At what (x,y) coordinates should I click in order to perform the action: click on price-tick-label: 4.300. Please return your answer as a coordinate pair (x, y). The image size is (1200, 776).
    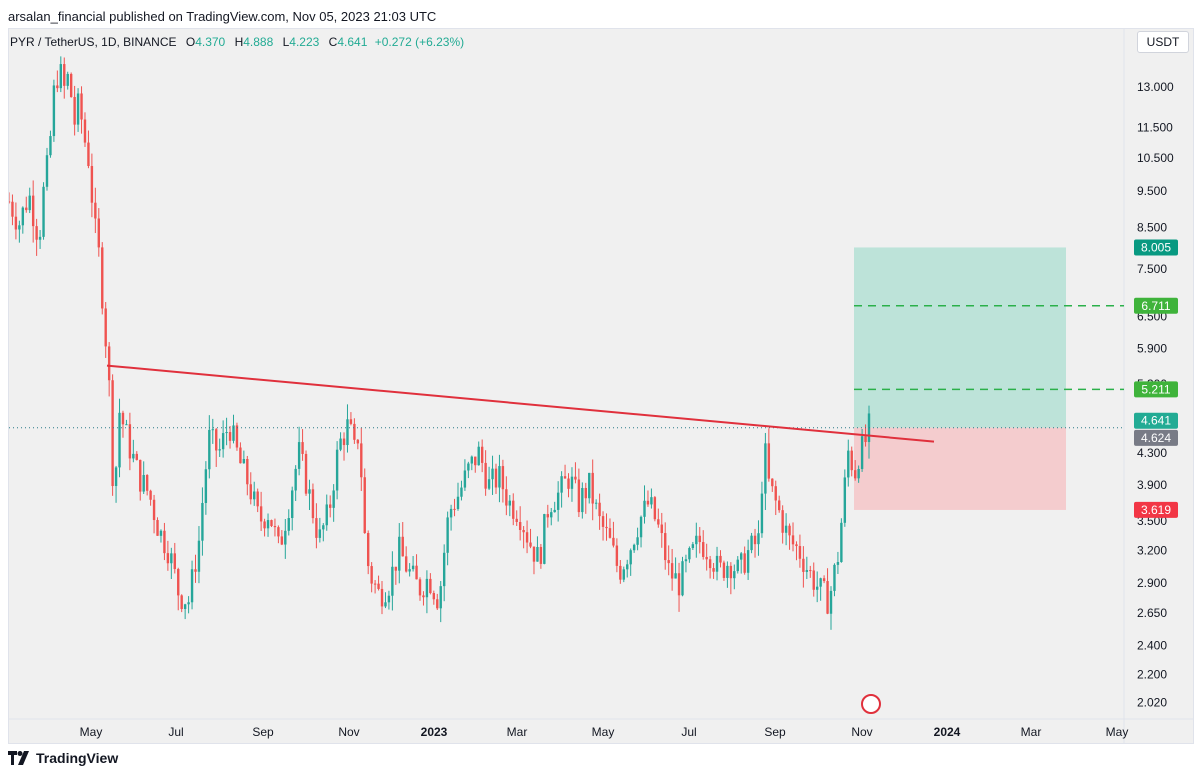
    Looking at the image, I should click on (1152, 453).